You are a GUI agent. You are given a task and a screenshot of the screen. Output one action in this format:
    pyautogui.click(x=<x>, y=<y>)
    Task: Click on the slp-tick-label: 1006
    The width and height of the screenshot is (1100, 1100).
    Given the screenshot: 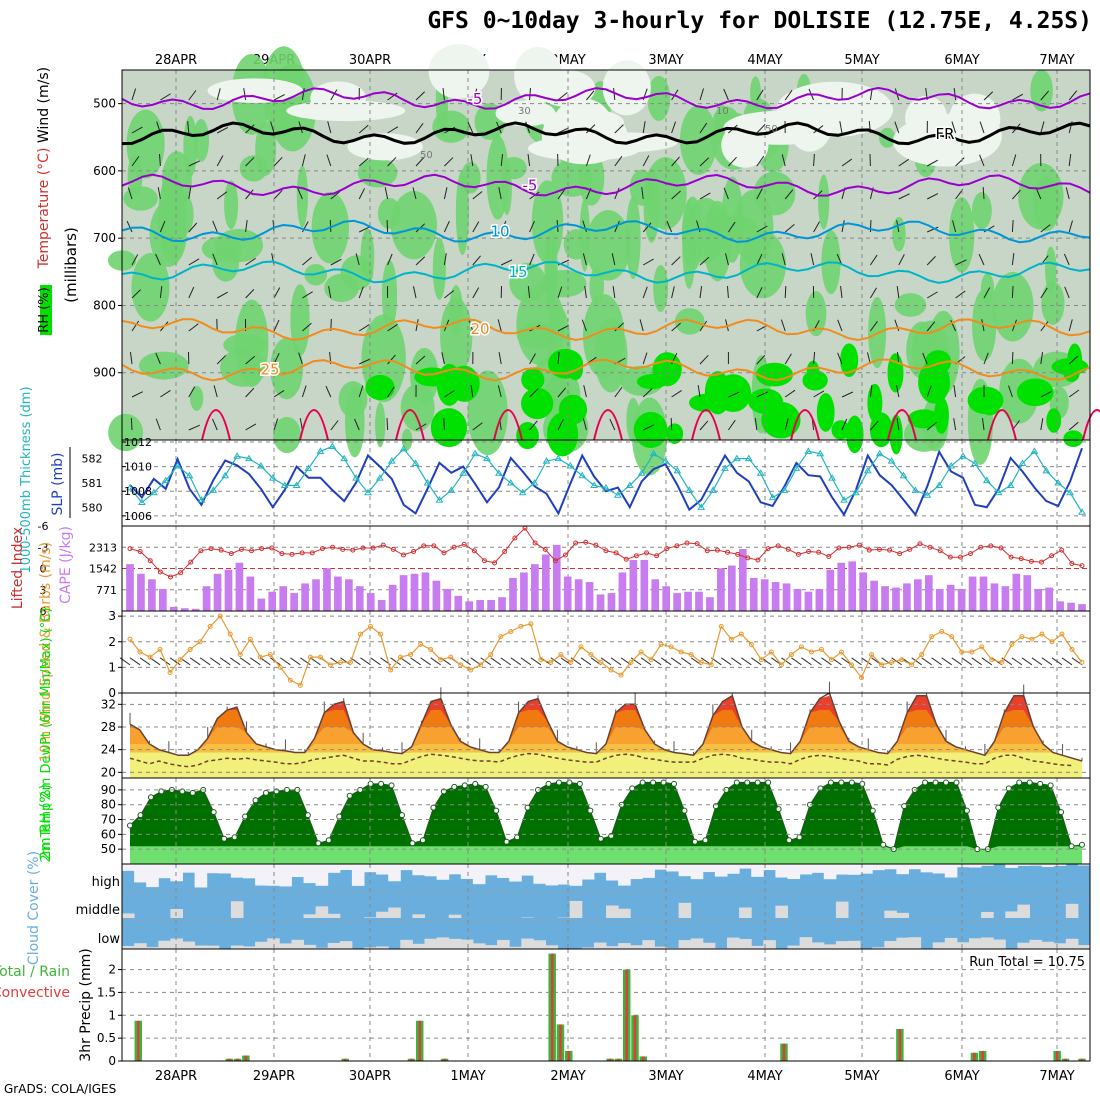 What is the action you would take?
    pyautogui.click(x=138, y=516)
    